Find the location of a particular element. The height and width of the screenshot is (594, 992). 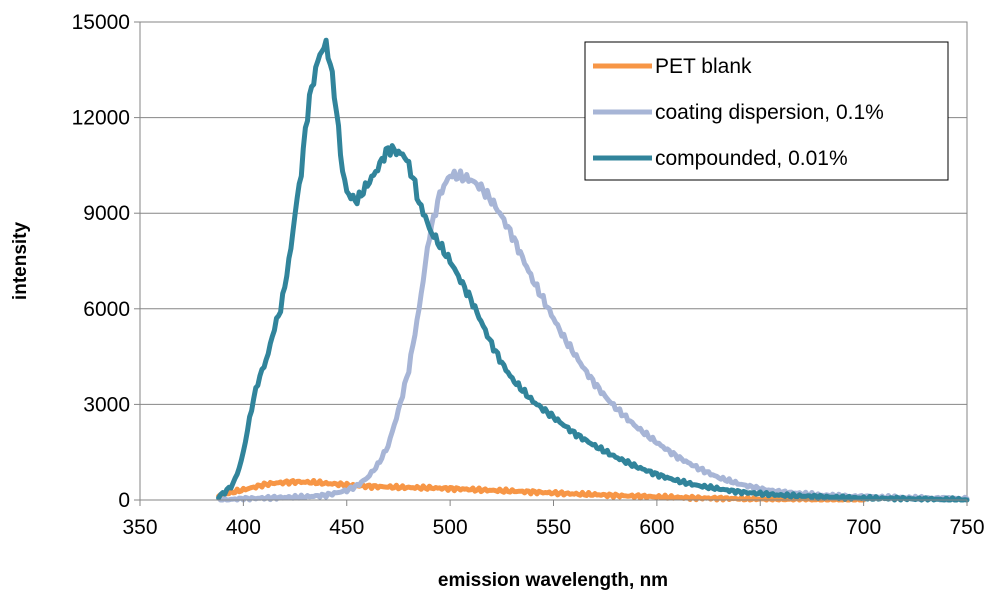

y-tick-label: 6000 is located at coordinates (106, 309).